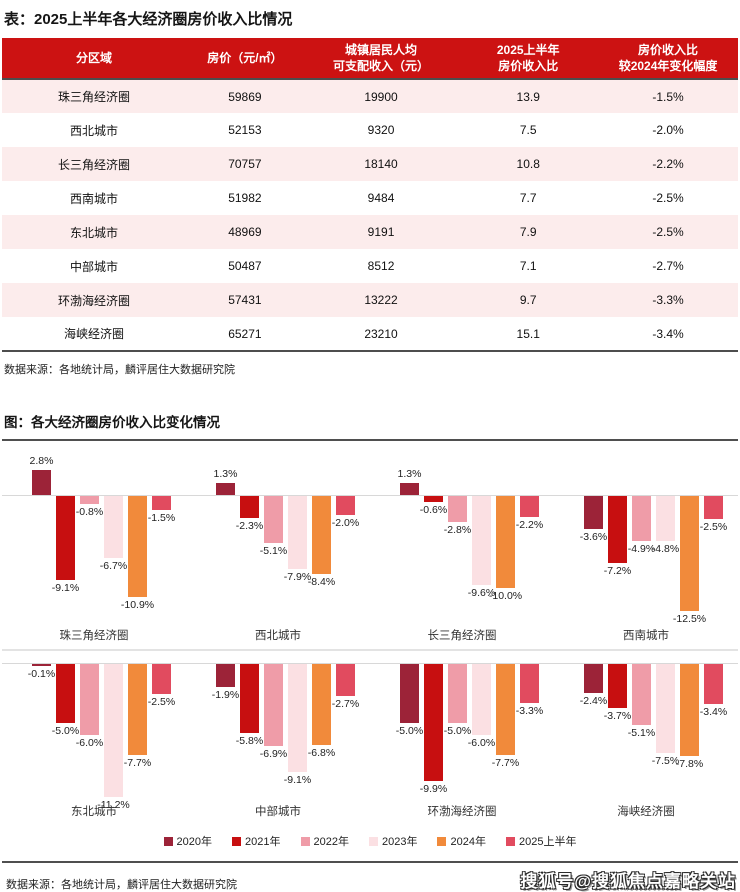 The image size is (740, 892). I want to click on bar-value-label: -0.1%, so click(41, 673).